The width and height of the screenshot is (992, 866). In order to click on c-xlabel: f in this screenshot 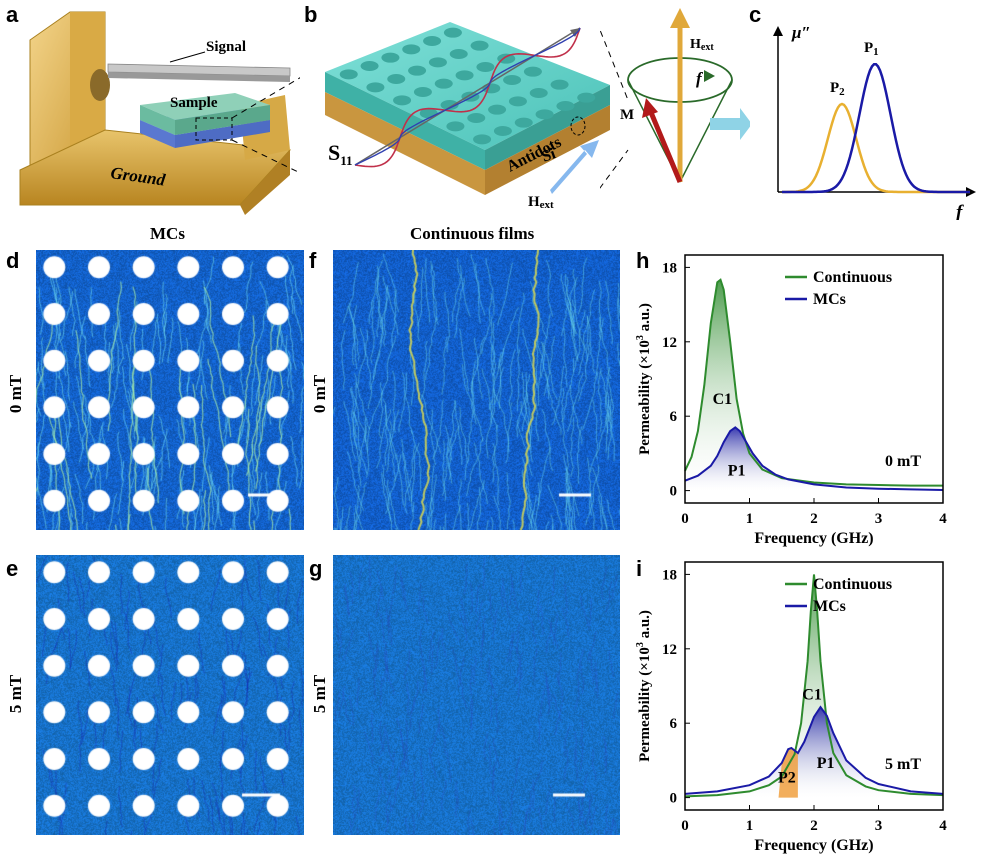, I will do `click(960, 211)`.